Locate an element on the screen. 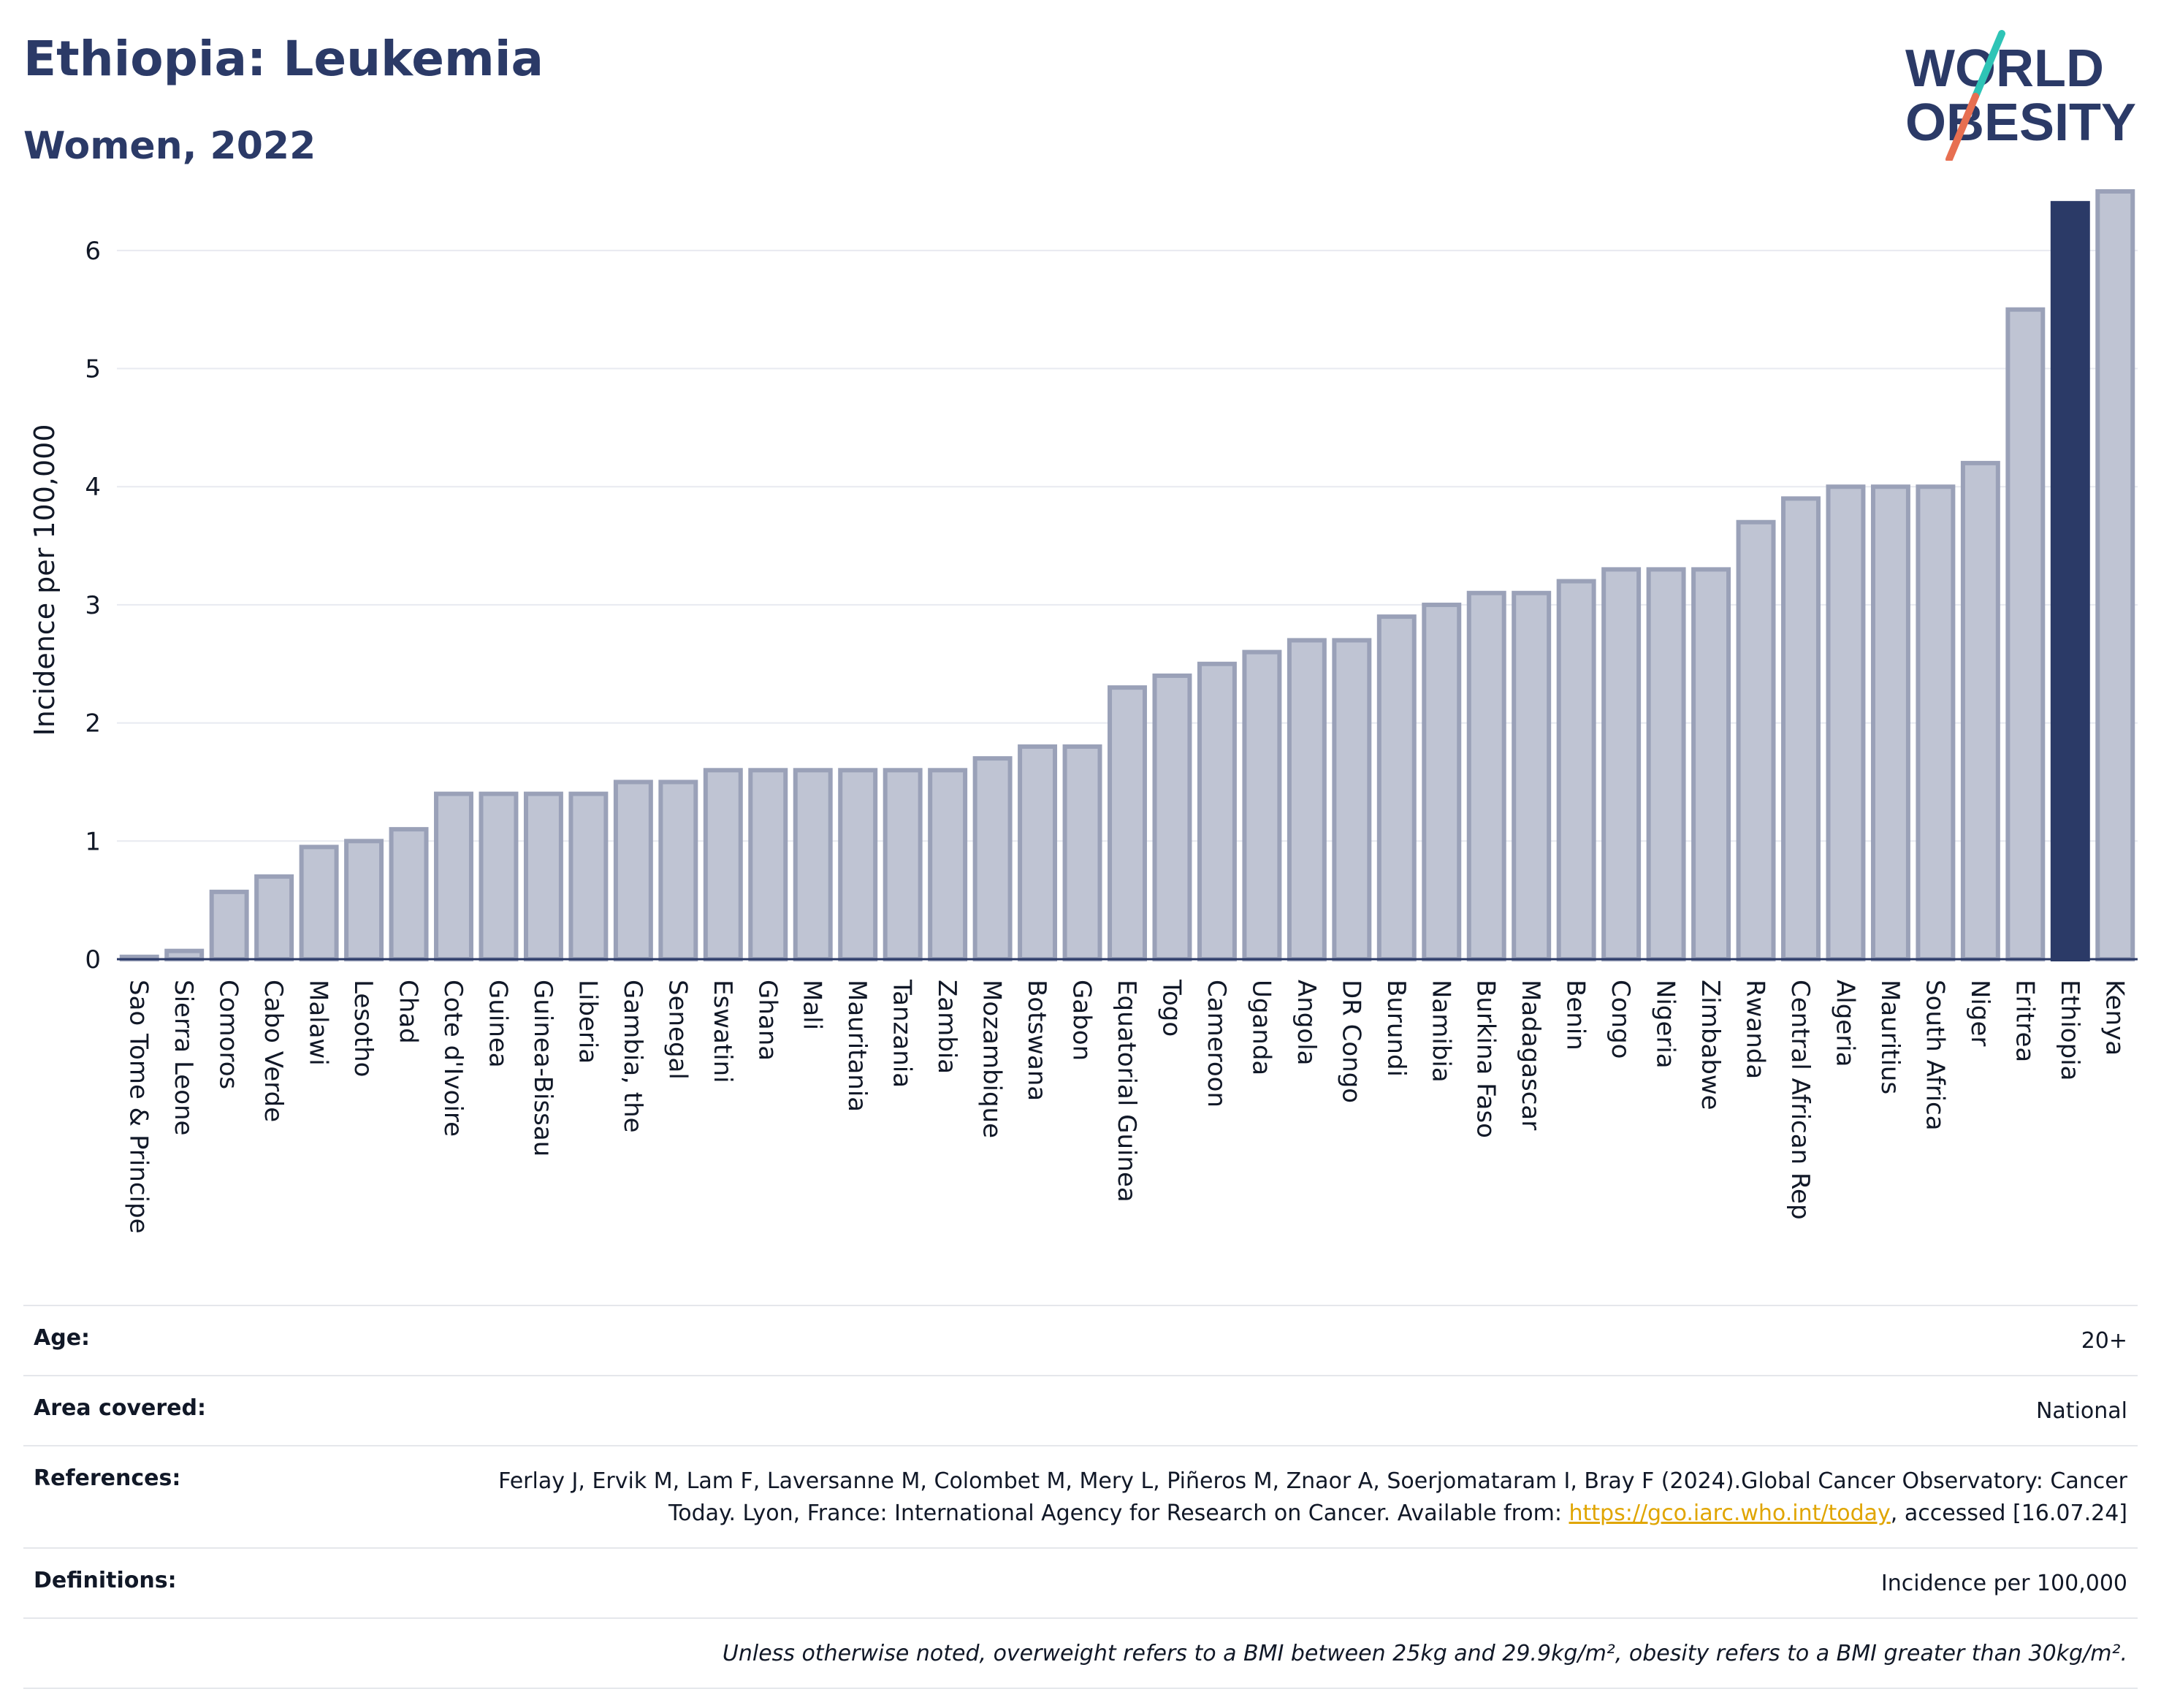  bar-guinea is located at coordinates (499, 876).